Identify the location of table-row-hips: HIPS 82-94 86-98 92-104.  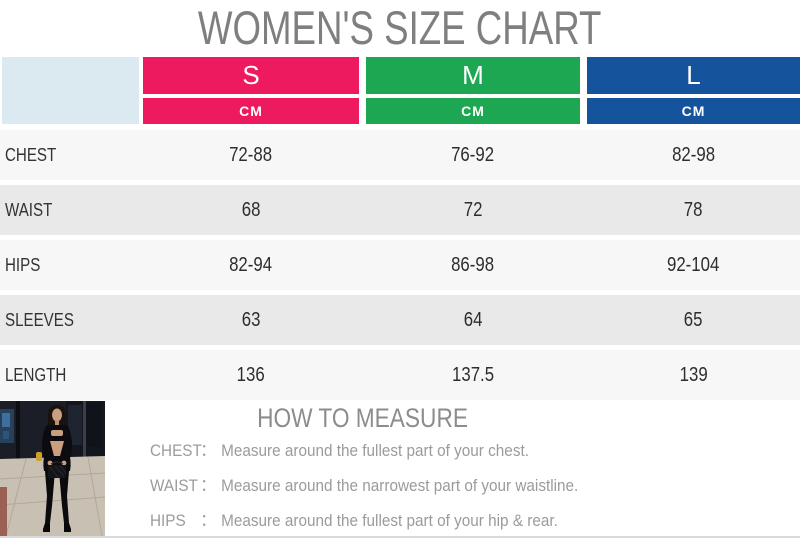
(400, 265).